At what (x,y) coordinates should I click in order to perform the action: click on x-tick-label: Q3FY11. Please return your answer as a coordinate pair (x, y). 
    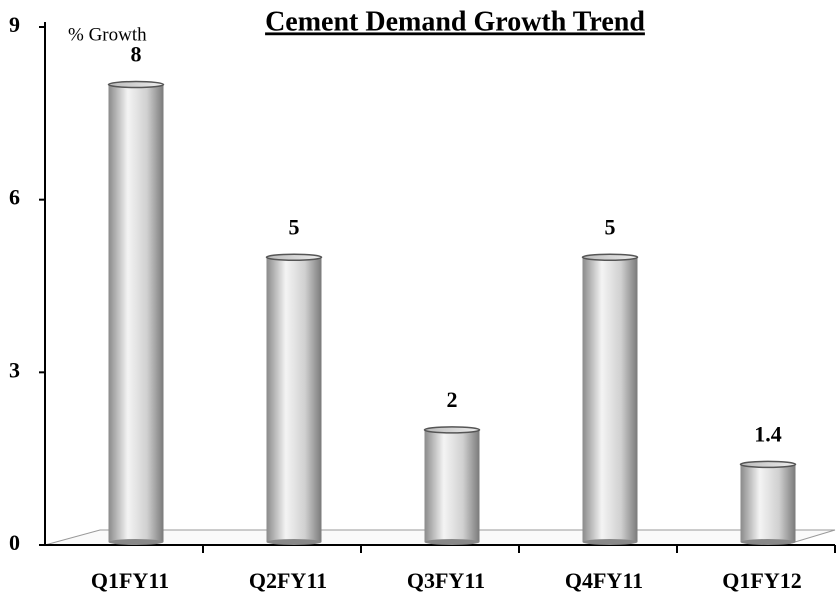
    Looking at the image, I should click on (446, 580).